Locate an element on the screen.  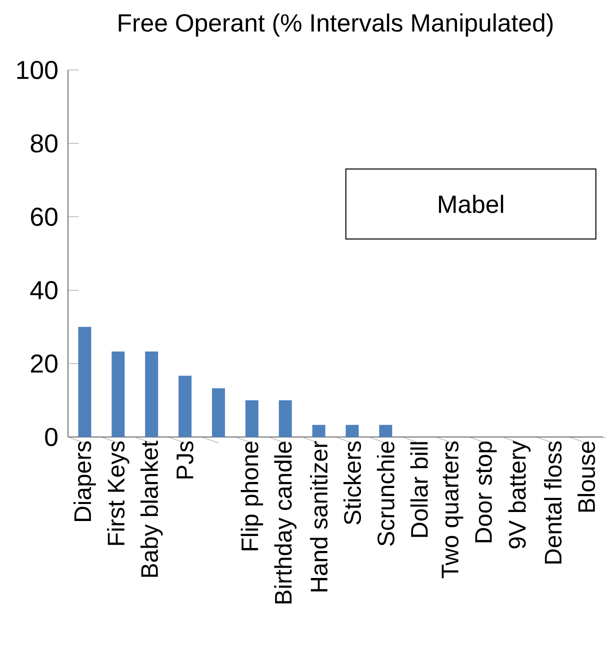
x-tick-label: First Keys is located at coordinates (118, 493).